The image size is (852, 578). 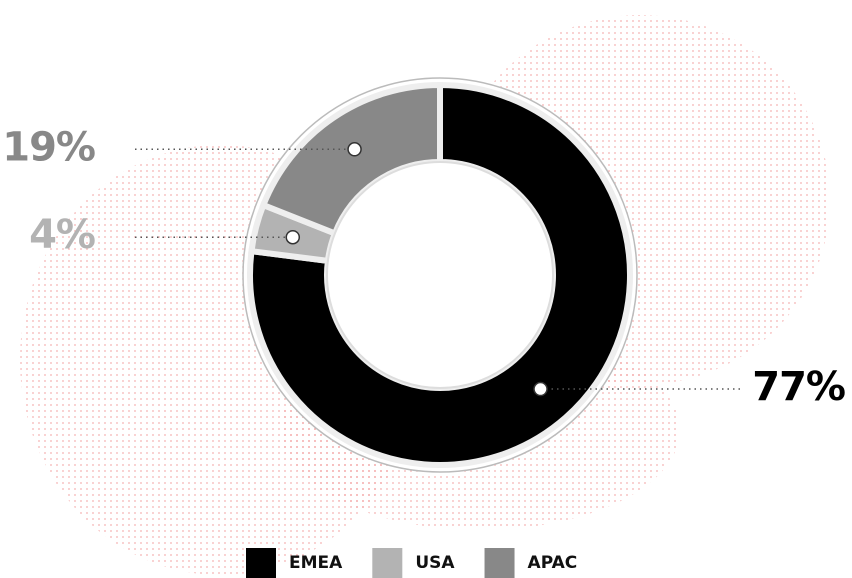 I want to click on value-label: 19%, so click(x=48, y=147).